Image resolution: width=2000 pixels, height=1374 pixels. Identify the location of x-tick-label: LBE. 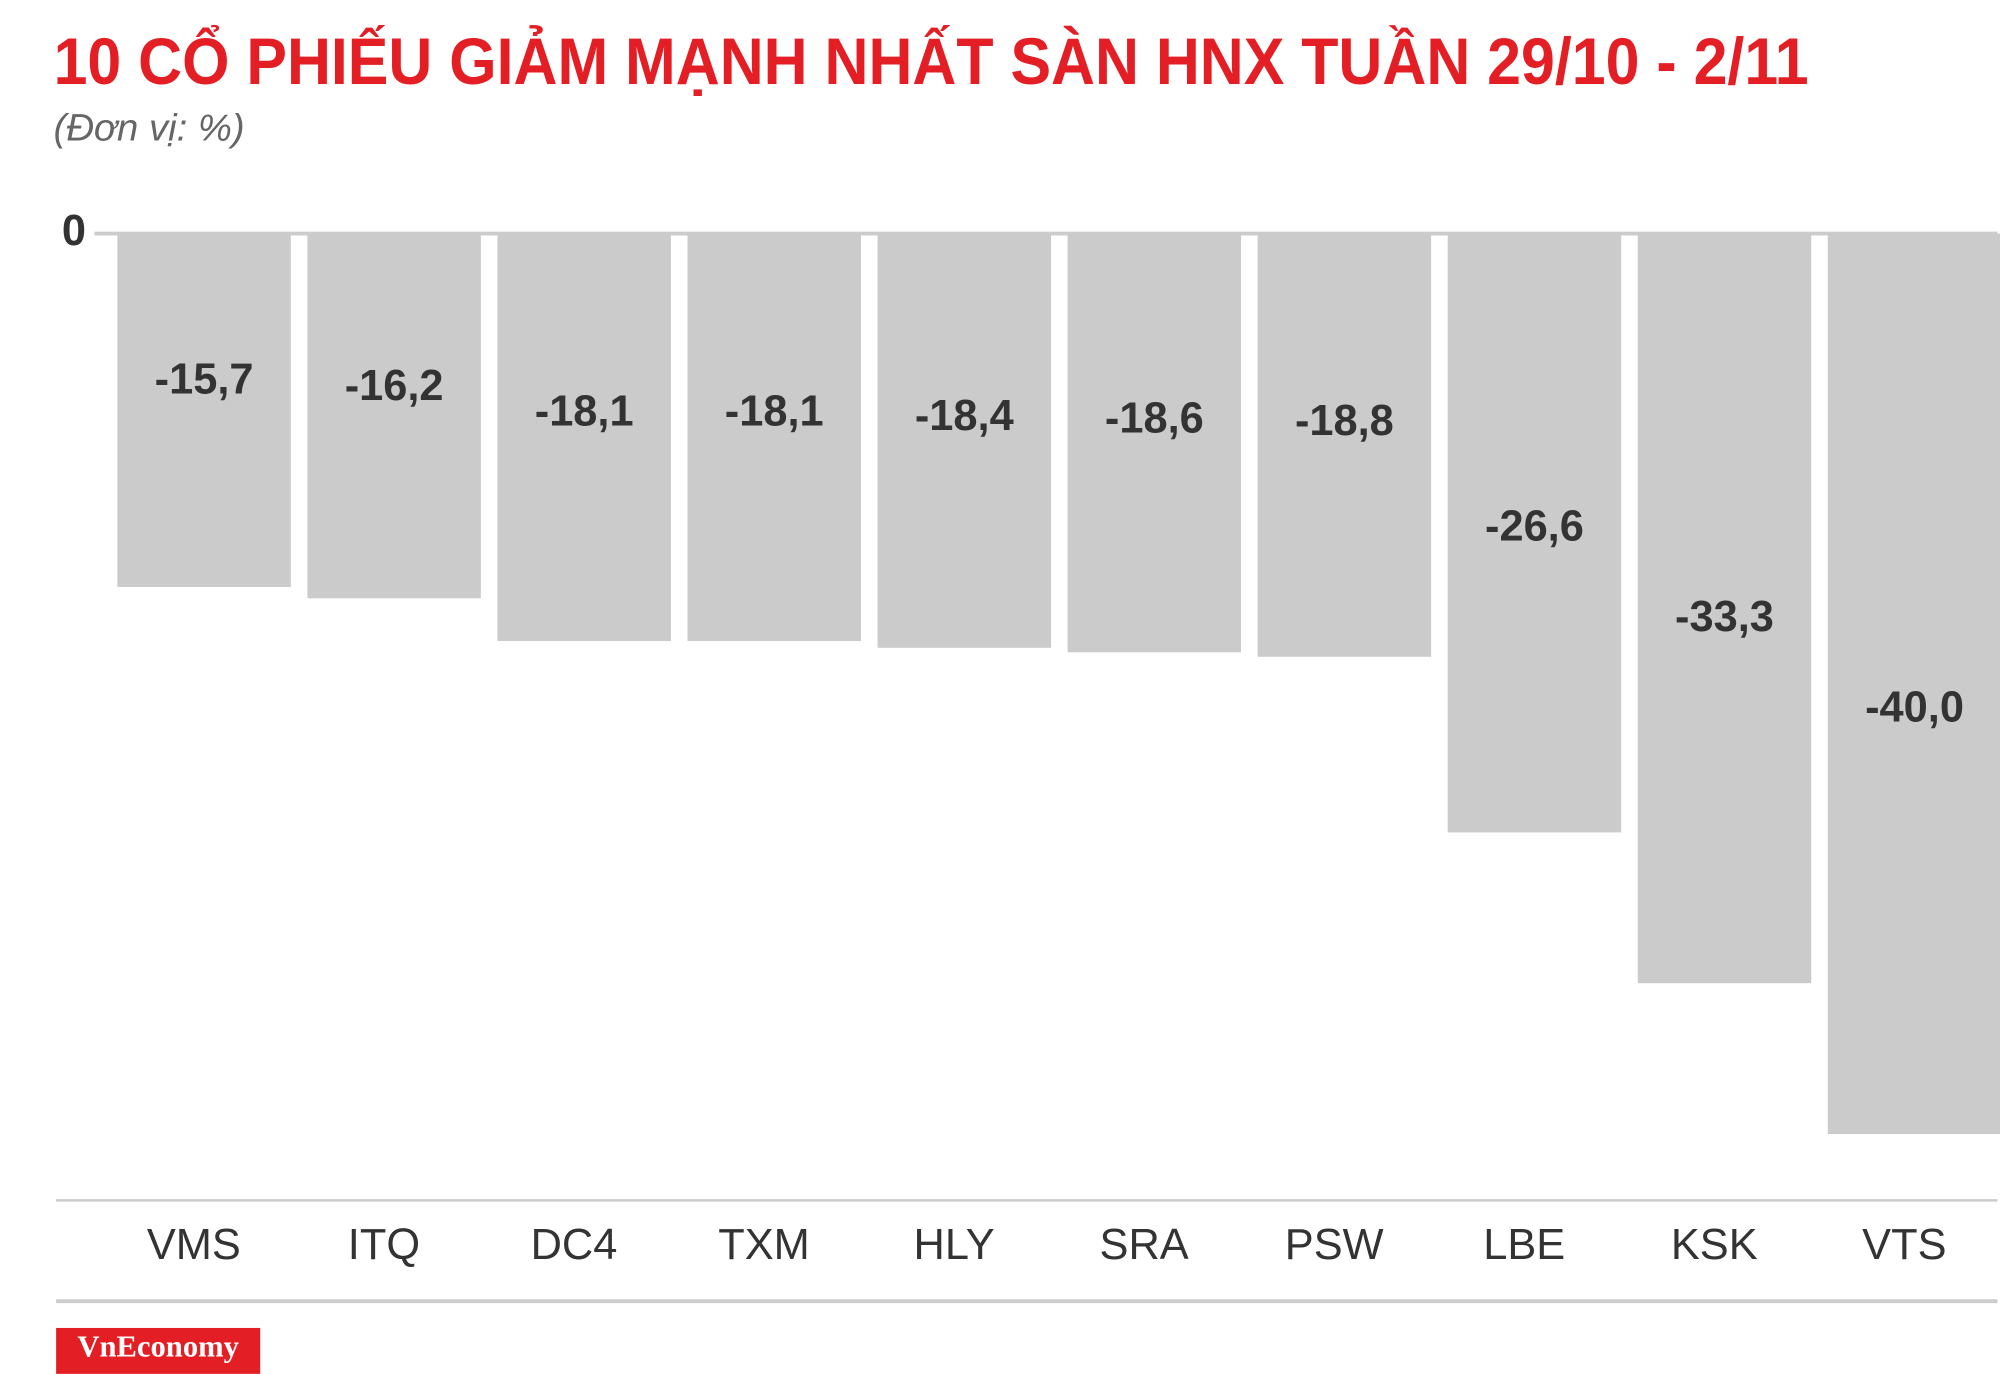
(1524, 1245).